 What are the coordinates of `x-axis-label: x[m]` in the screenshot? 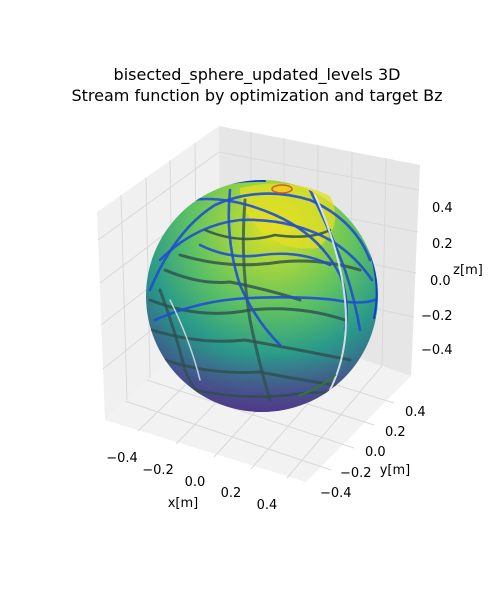 It's located at (183, 503).